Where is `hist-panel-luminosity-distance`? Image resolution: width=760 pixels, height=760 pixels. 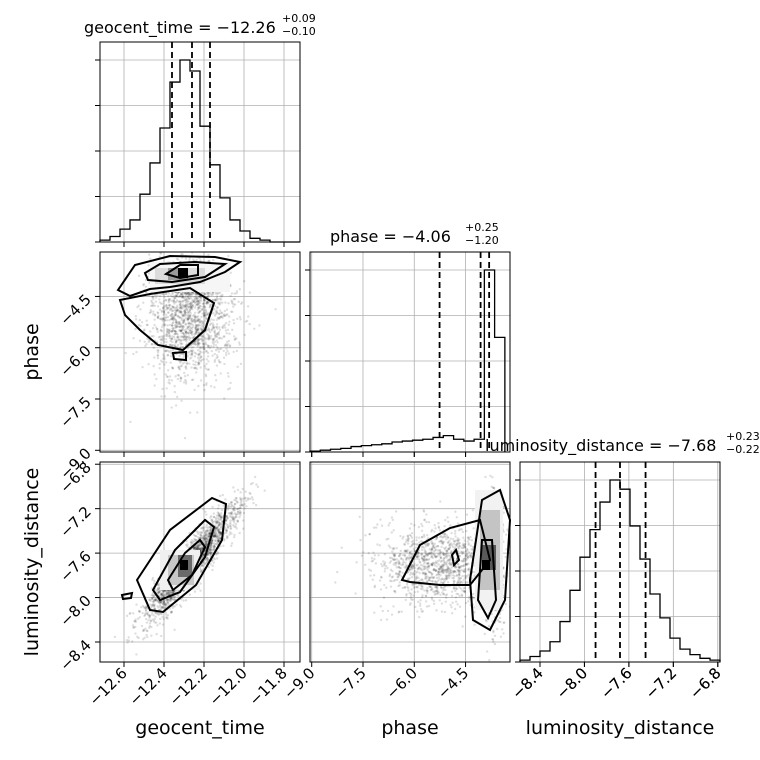 hist-panel-luminosity-distance is located at coordinates (618, 562).